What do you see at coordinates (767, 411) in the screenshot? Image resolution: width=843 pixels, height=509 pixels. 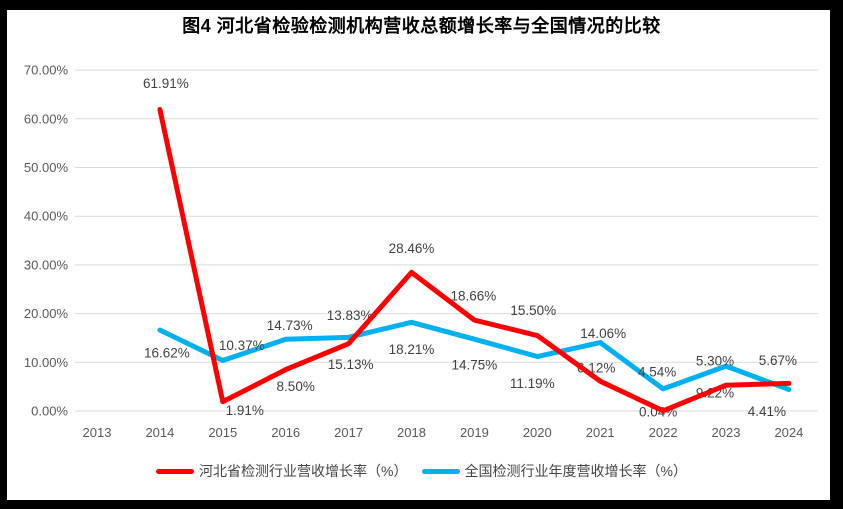 I see `data-label: 4.41%` at bounding box center [767, 411].